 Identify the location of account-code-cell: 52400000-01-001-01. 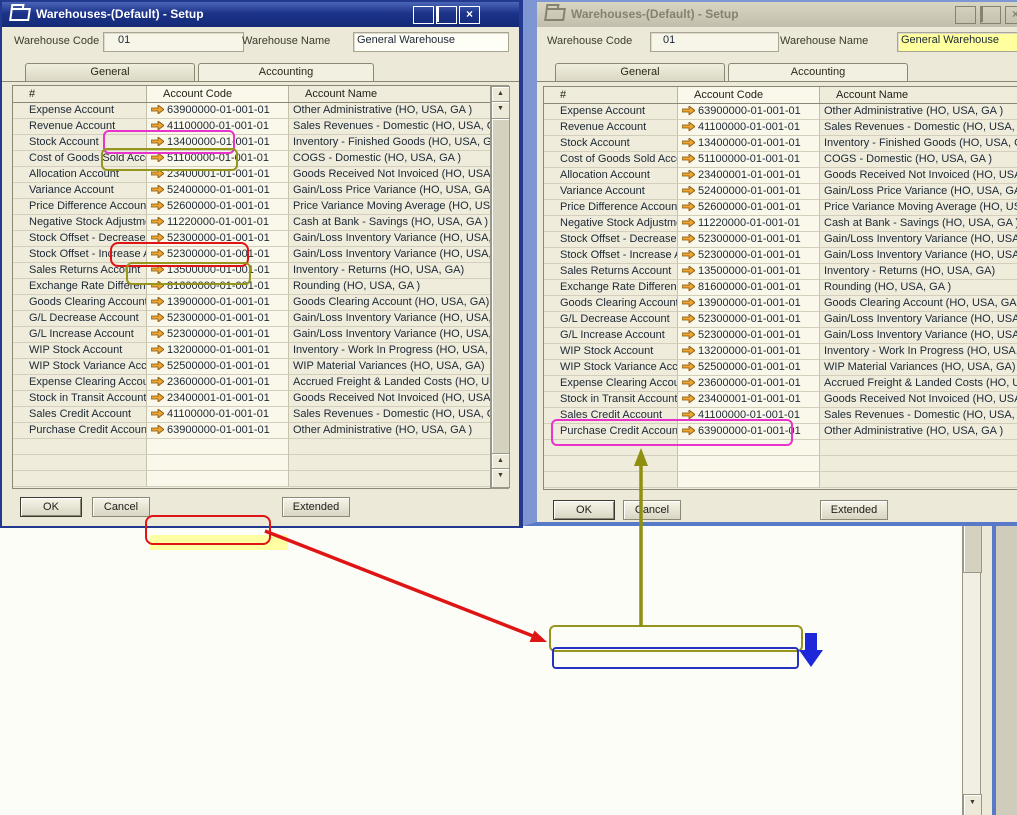
(218, 191).